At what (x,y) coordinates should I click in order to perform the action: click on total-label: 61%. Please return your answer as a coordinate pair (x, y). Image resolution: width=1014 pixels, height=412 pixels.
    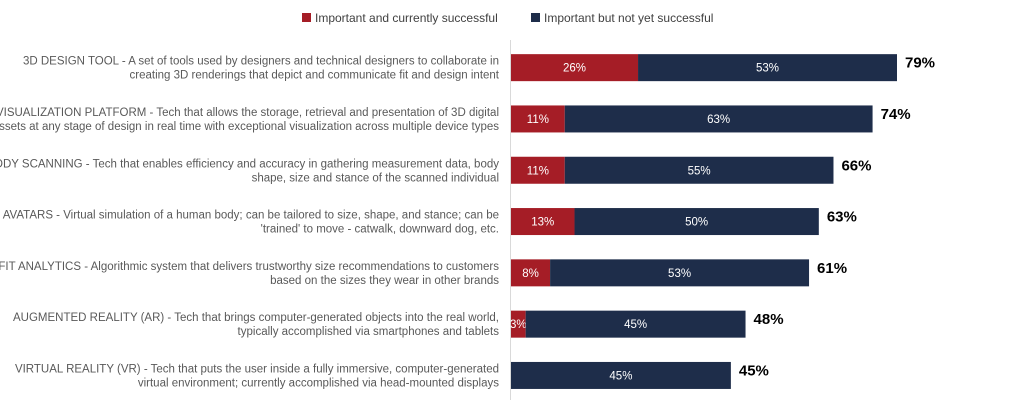
    Looking at the image, I should click on (832, 268).